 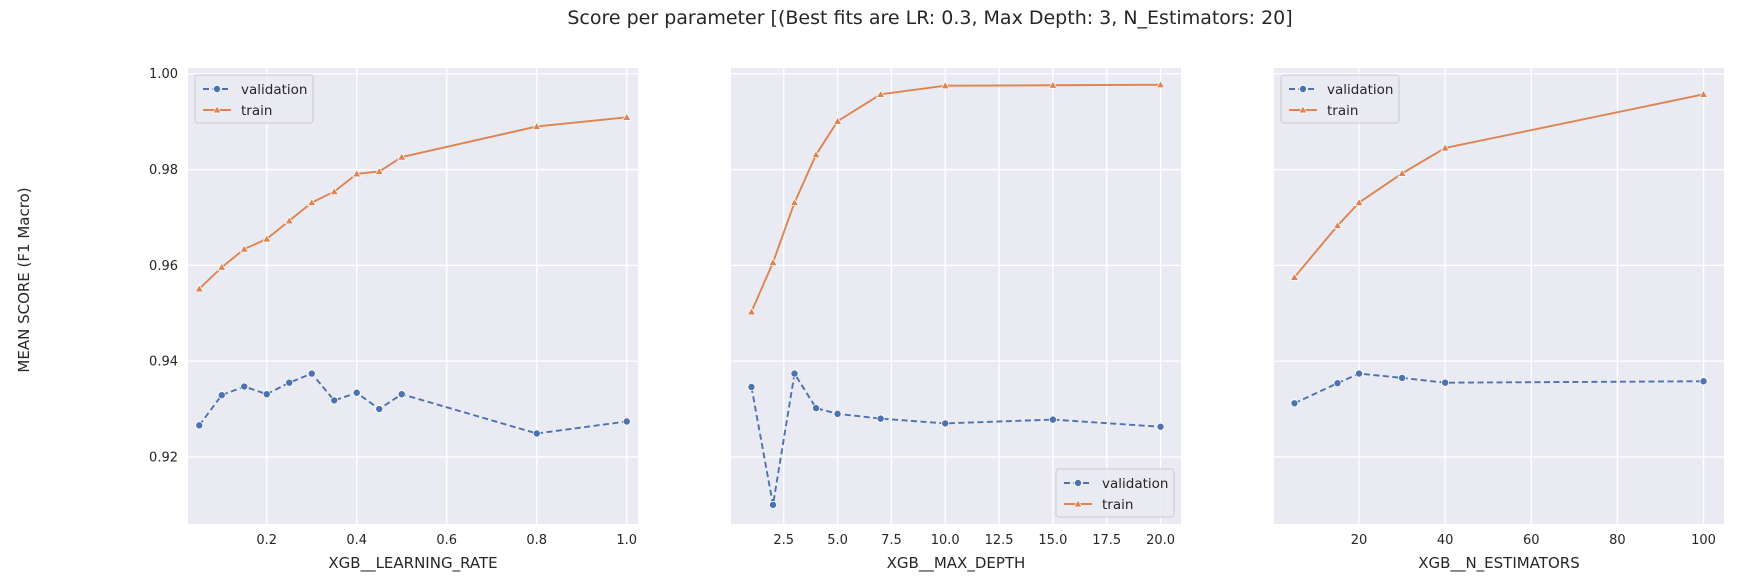 What do you see at coordinates (626, 540) in the screenshot?
I see `x-tick-label: 1.0` at bounding box center [626, 540].